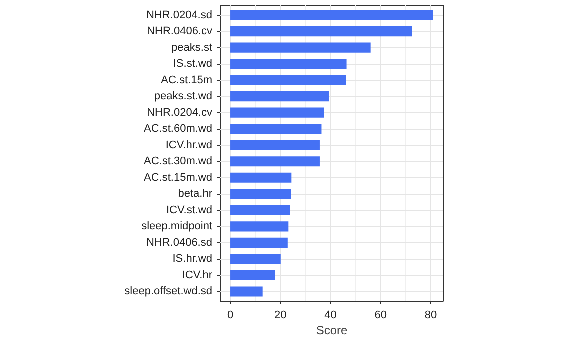 The width and height of the screenshot is (566, 340). What do you see at coordinates (332, 331) in the screenshot?
I see `x-axis-title: Score` at bounding box center [332, 331].